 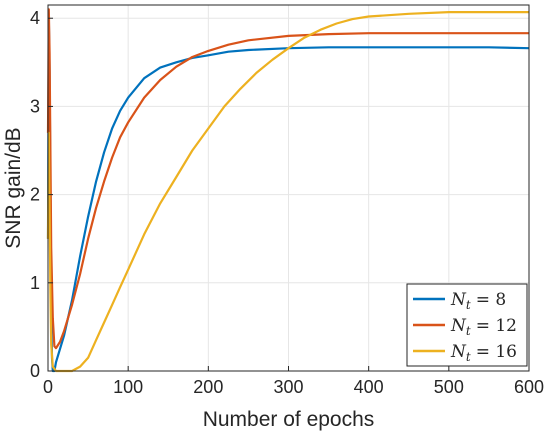 What do you see at coordinates (35, 371) in the screenshot?
I see `y-tick-label: 0` at bounding box center [35, 371].